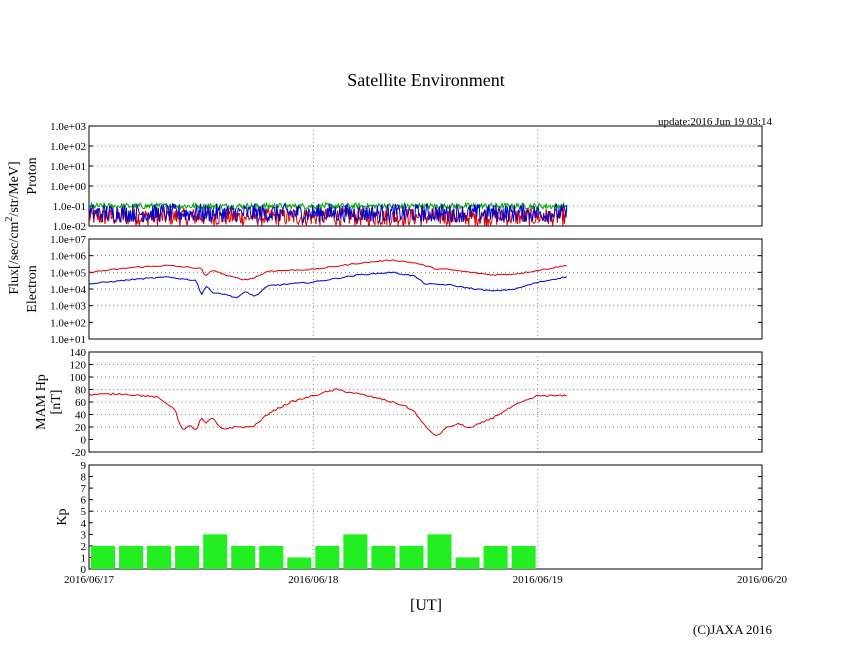  Describe the element at coordinates (68, 307) in the screenshot. I see `ytick-label-electron-2: 1.0e+03` at that location.